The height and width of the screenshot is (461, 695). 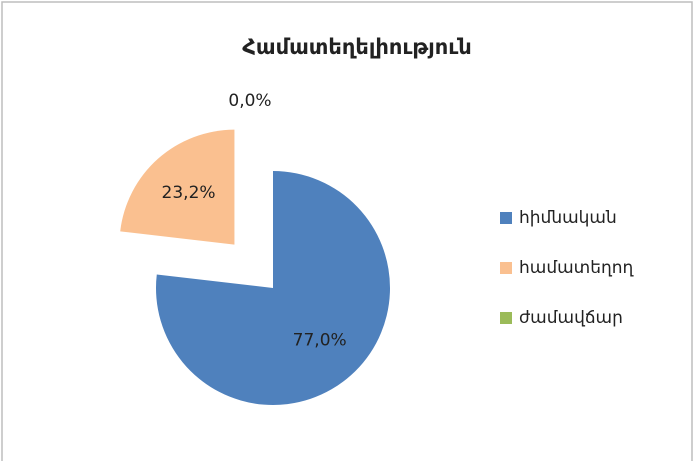 I want to click on data-label: 23,2%, so click(x=189, y=193).